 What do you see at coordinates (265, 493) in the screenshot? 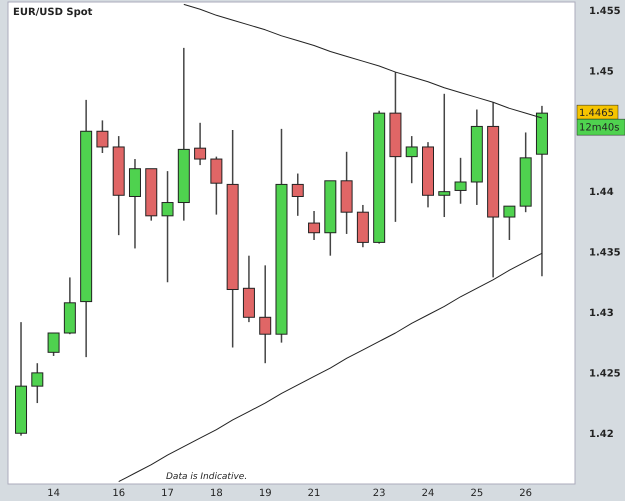
I see `x-tick-label: 19` at bounding box center [265, 493].